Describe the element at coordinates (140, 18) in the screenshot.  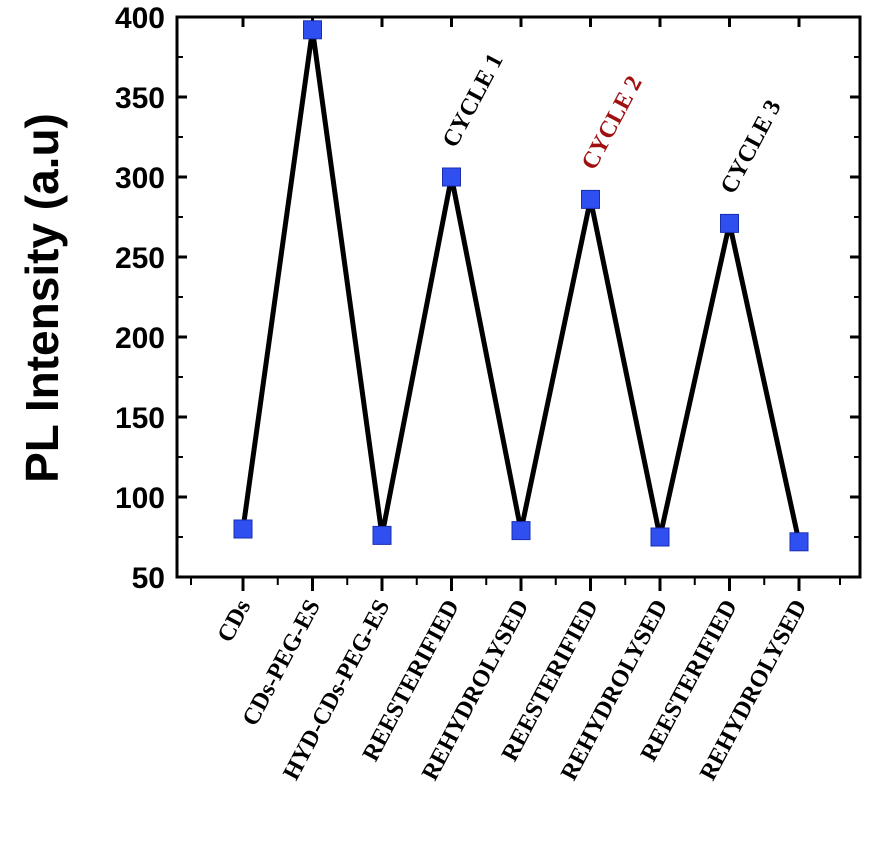
I see `y-tick-label: 400` at that location.